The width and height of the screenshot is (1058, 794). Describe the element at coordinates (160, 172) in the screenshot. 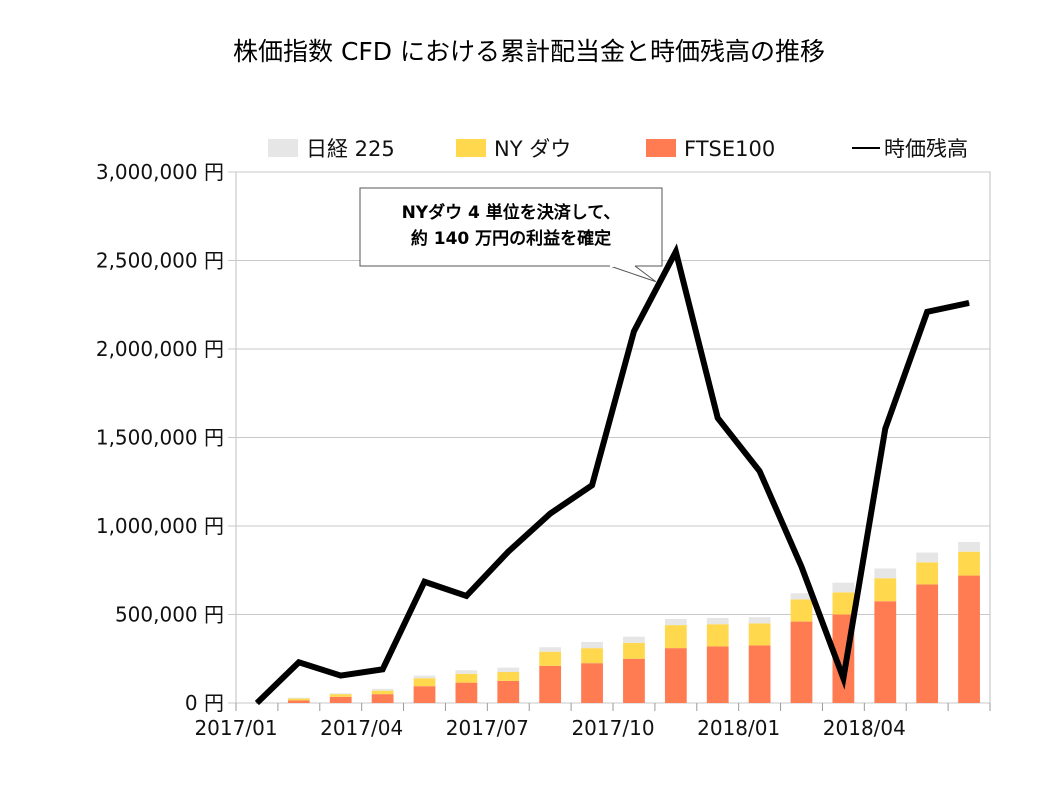

I see `y-tick-label: 3,000,000 円` at that location.